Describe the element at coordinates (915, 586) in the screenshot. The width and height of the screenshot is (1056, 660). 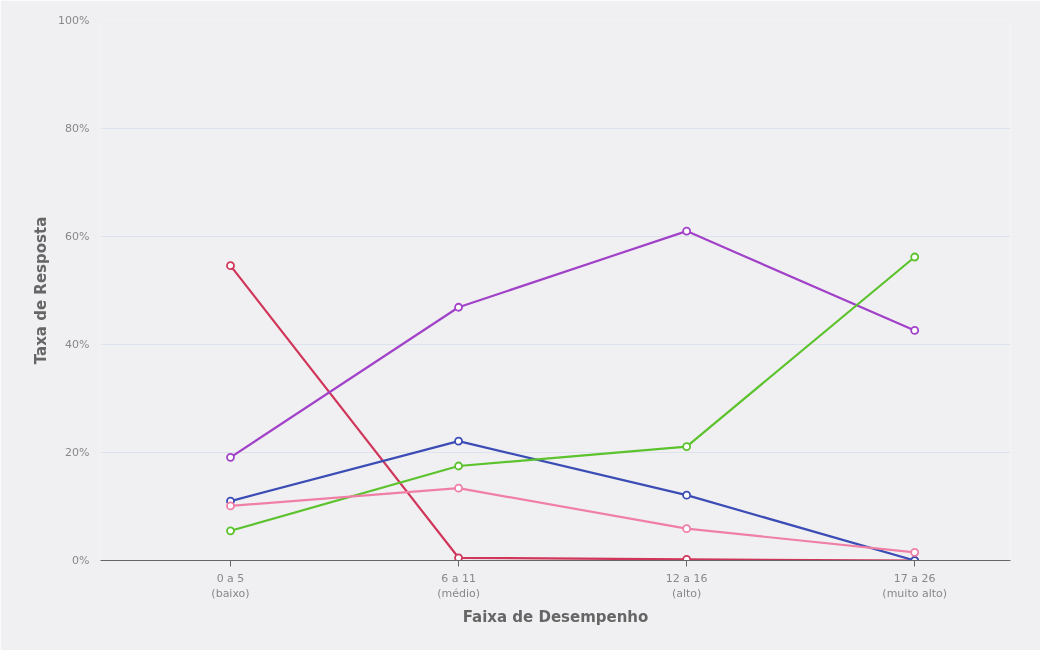
I see `x-tick-label: 17 a 26 (muito alto)` at that location.